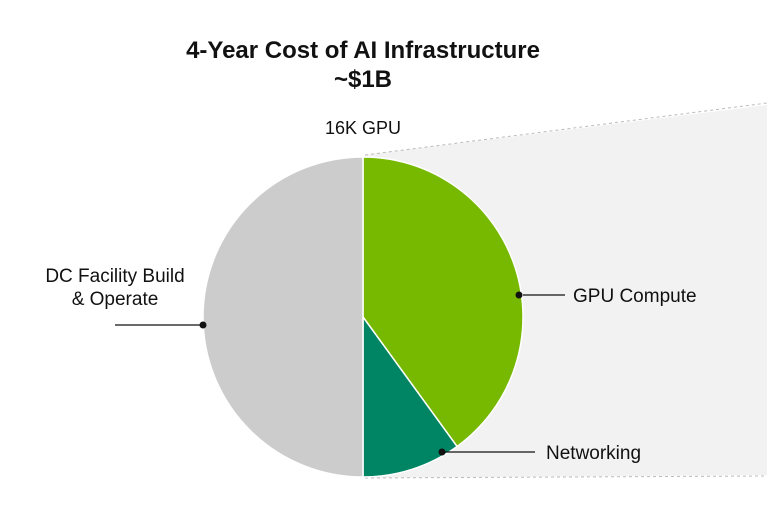  I want to click on label-dc-facility-line2: & Operate, so click(115, 299).